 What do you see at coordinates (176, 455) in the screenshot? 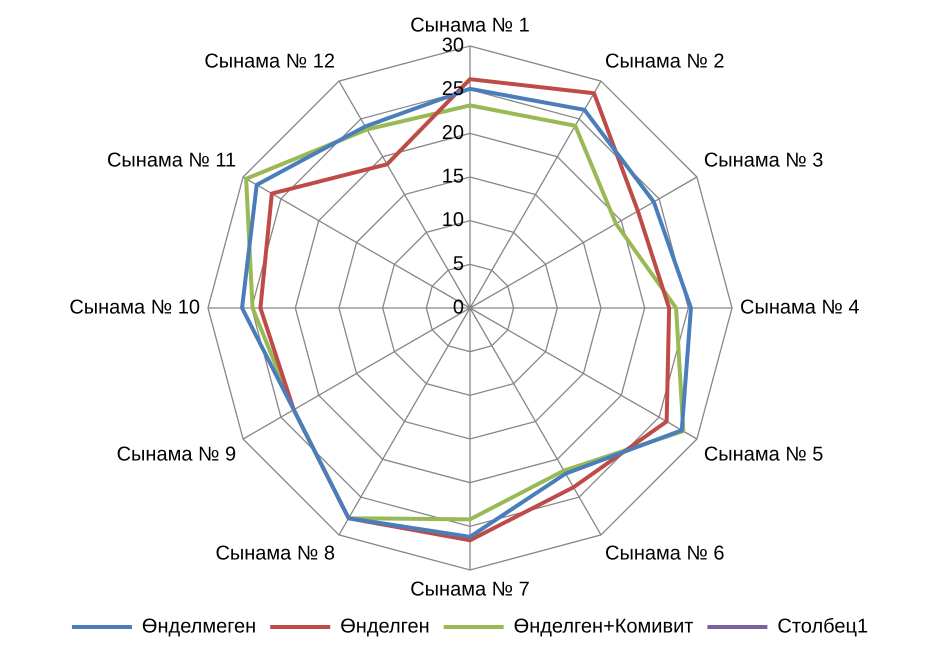
I see `spoke-label: Сынама № 9` at bounding box center [176, 455].